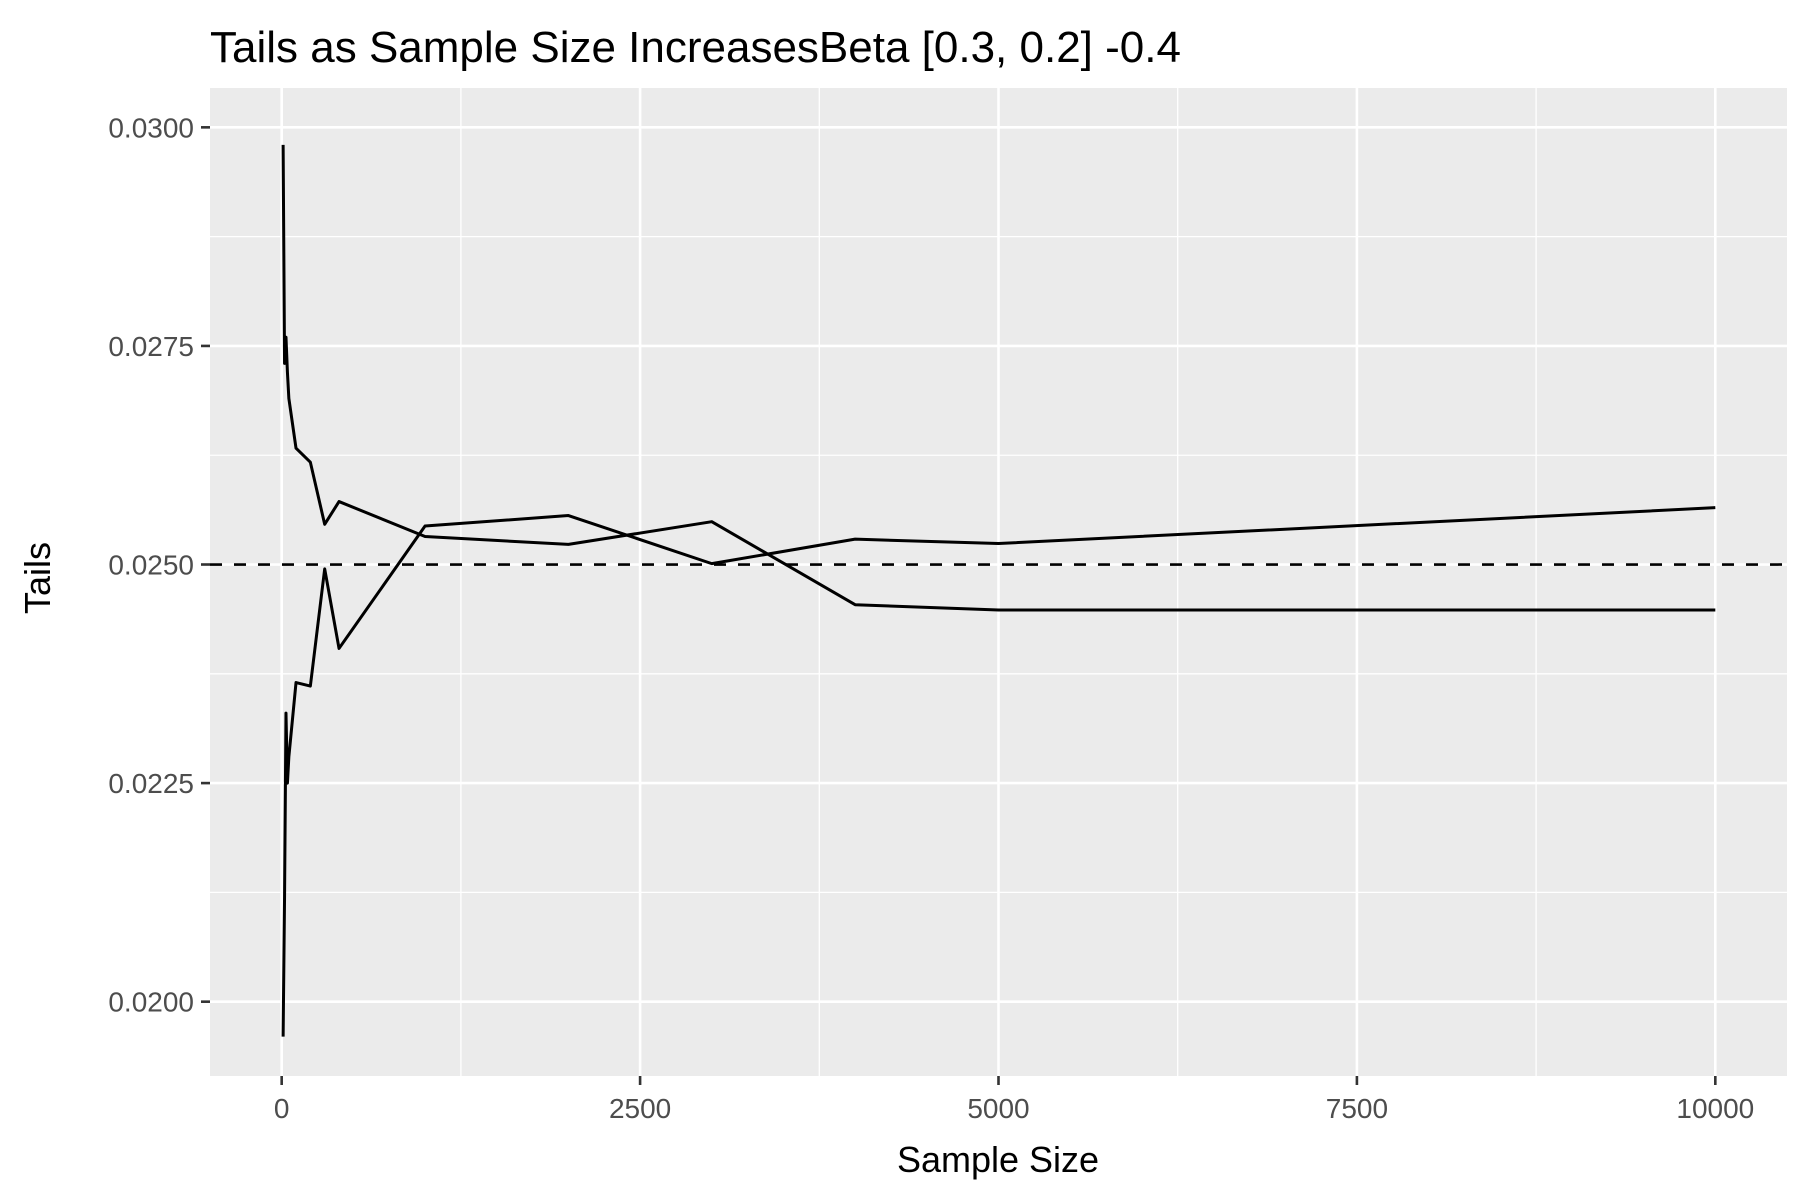 This screenshot has height=1200, width=1800. I want to click on x-tick-label: 10000, so click(1715, 1108).